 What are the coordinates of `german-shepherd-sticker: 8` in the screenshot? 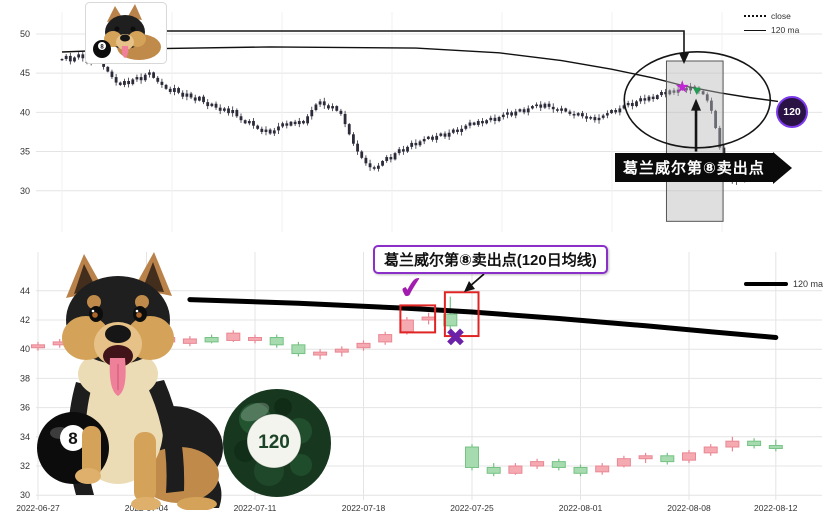 It's located at (126, 33).